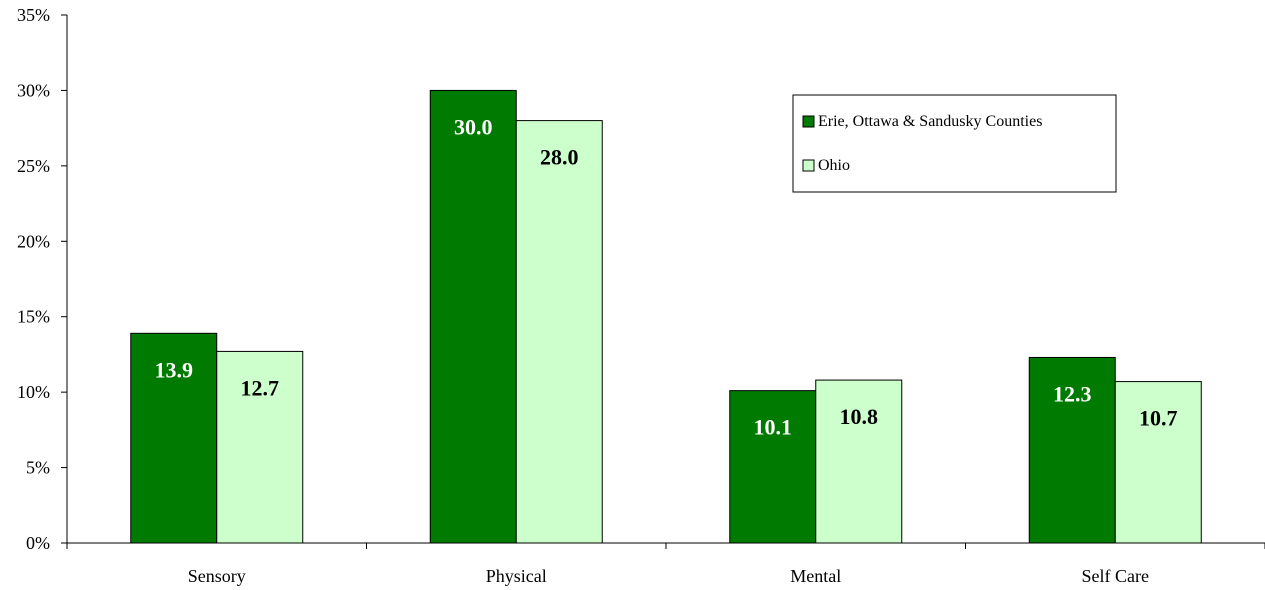  Describe the element at coordinates (33, 241) in the screenshot. I see `y-tick-label: 20%` at that location.